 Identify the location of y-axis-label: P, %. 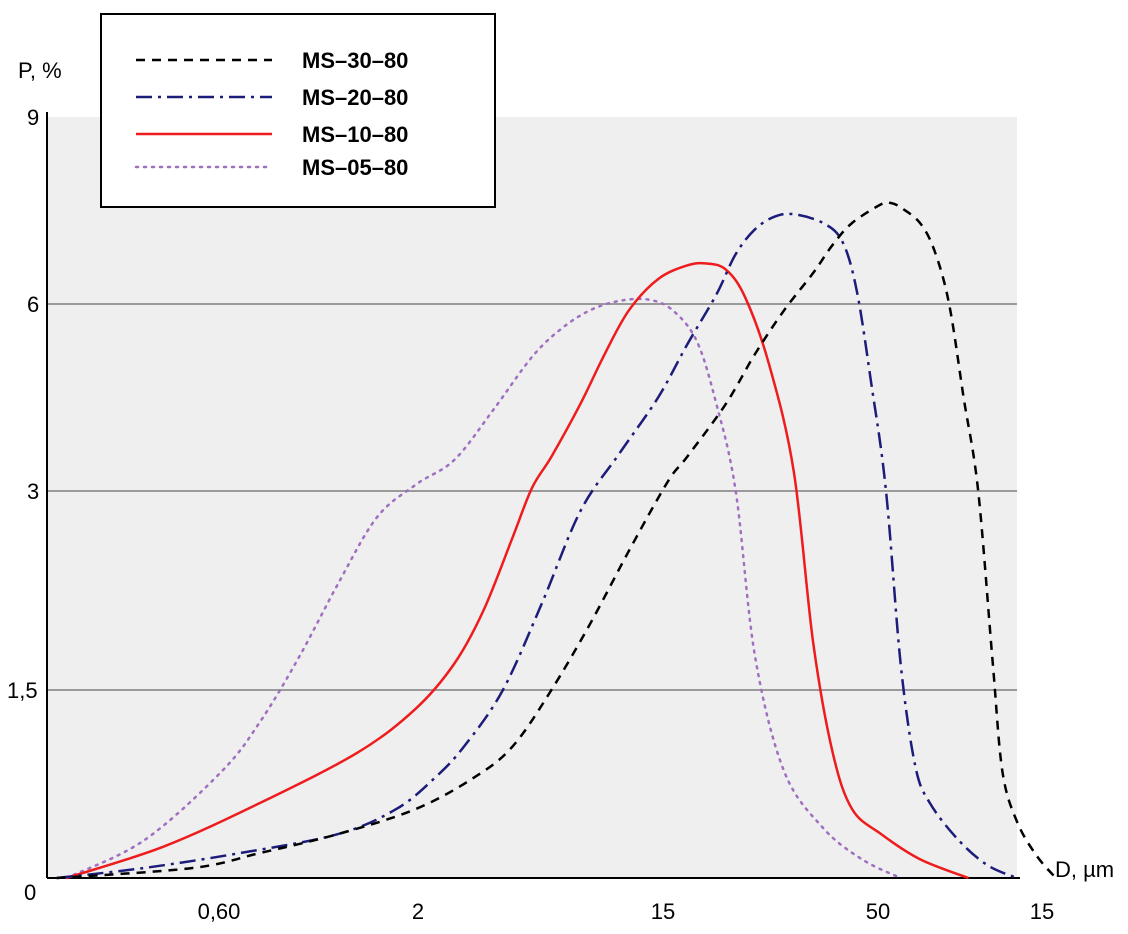
(40, 70).